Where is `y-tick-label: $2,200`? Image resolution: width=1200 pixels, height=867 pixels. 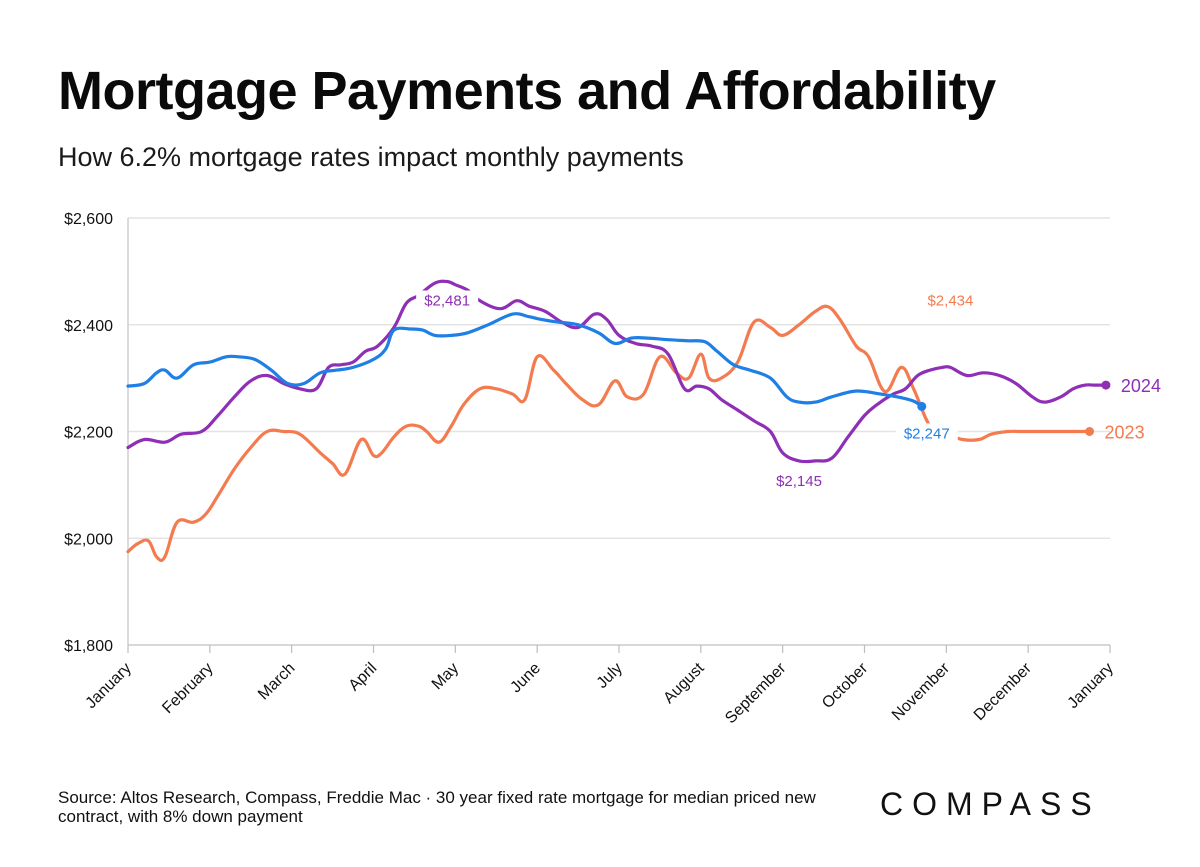 y-tick-label: $2,200 is located at coordinates (88, 433).